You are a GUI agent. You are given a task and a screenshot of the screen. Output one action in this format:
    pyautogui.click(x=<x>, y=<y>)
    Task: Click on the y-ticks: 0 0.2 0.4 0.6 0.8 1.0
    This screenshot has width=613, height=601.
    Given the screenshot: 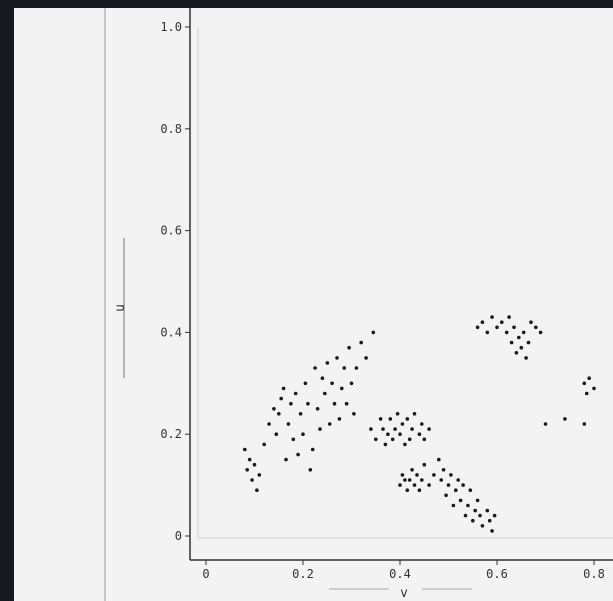 What is the action you would take?
    pyautogui.click(x=175, y=281)
    